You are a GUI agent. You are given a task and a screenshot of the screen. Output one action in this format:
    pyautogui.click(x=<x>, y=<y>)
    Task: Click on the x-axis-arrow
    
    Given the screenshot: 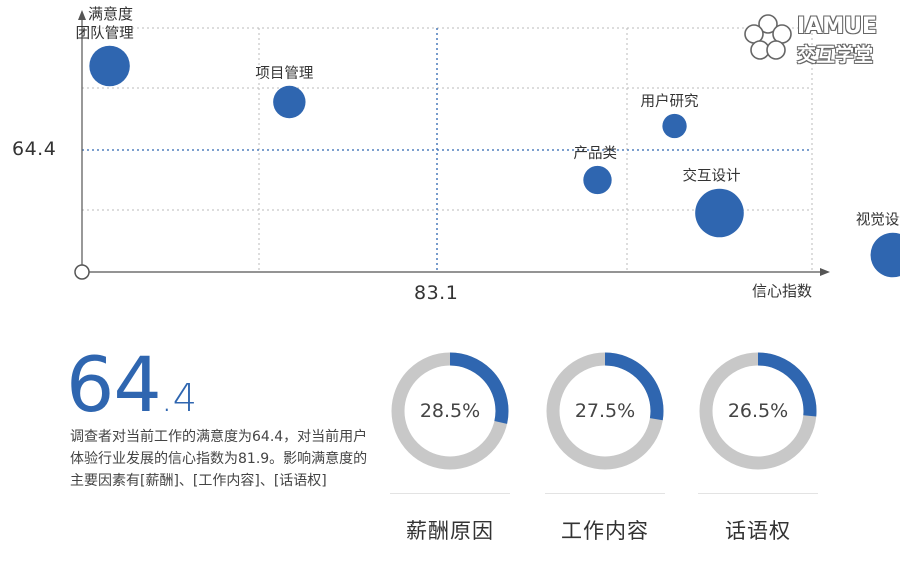 What is the action you would take?
    pyautogui.click(x=825, y=272)
    